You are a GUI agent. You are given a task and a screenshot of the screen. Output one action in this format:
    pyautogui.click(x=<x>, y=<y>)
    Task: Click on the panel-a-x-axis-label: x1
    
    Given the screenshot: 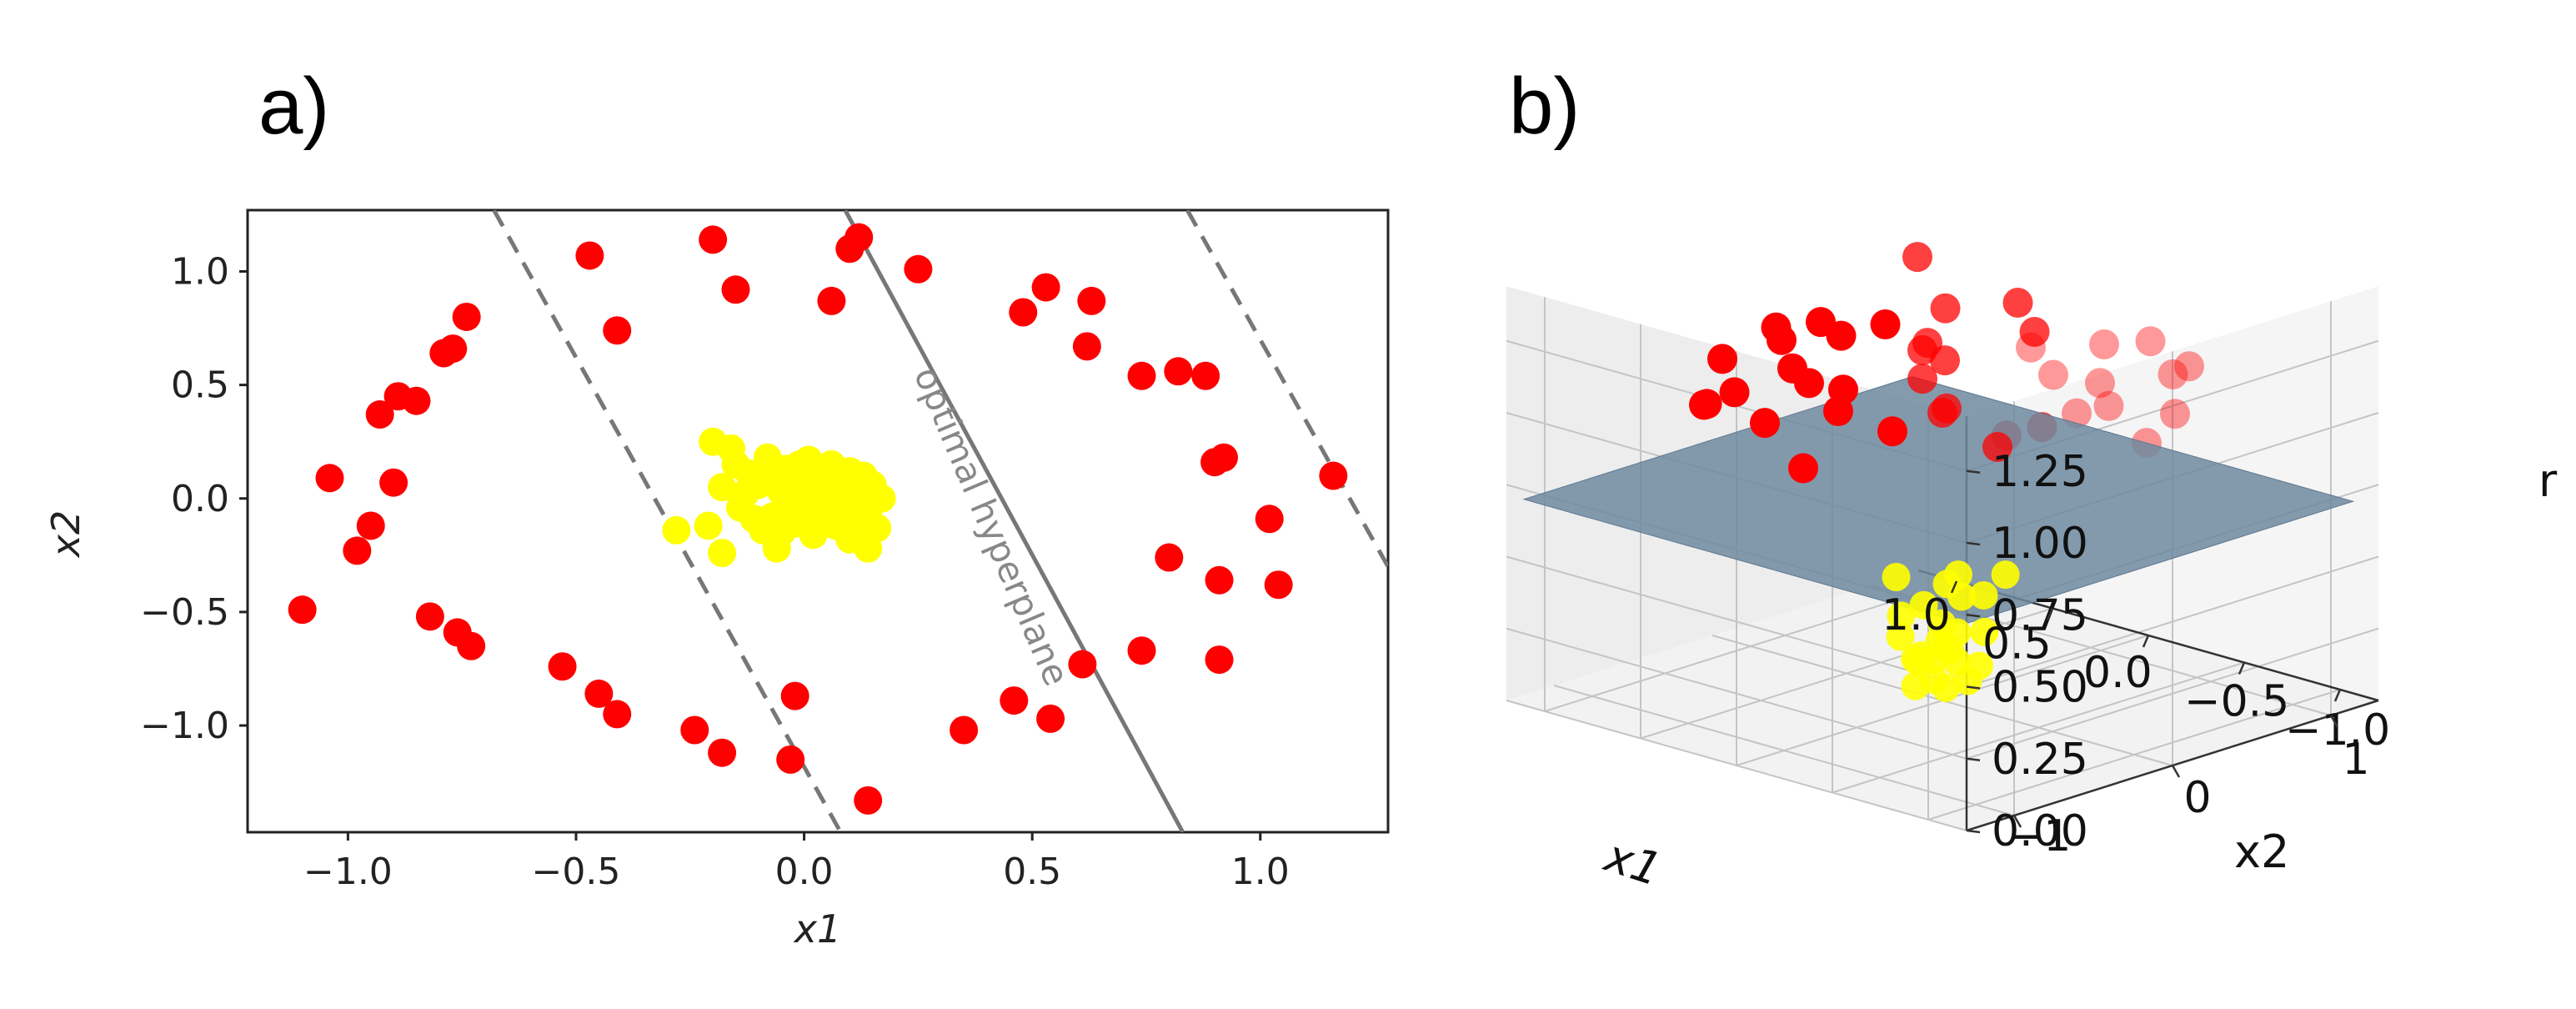 What is the action you would take?
    pyautogui.click(x=817, y=929)
    